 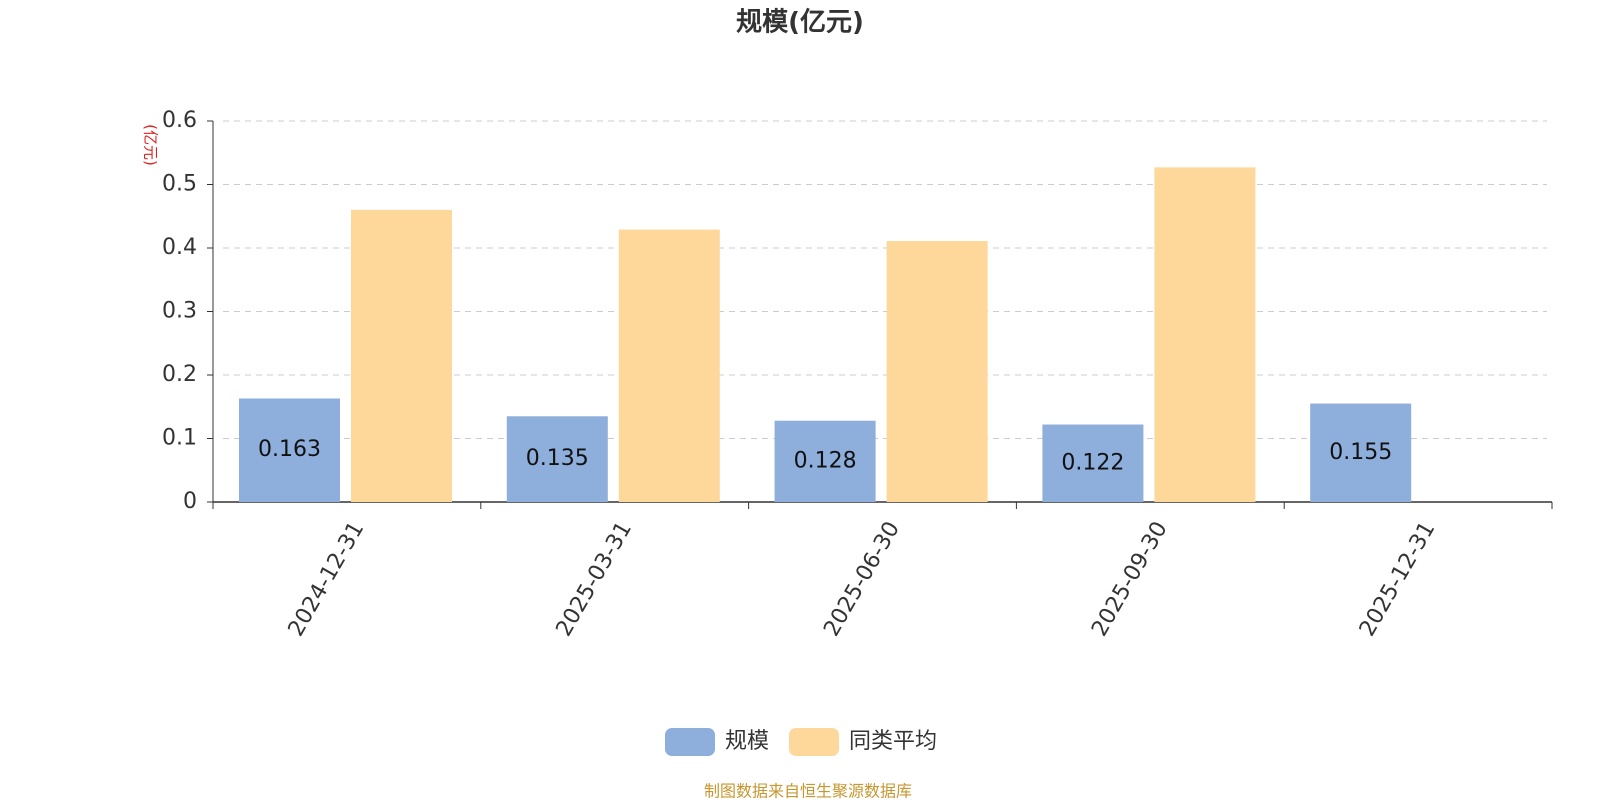 I want to click on data-label: 0.135, so click(x=557, y=458).